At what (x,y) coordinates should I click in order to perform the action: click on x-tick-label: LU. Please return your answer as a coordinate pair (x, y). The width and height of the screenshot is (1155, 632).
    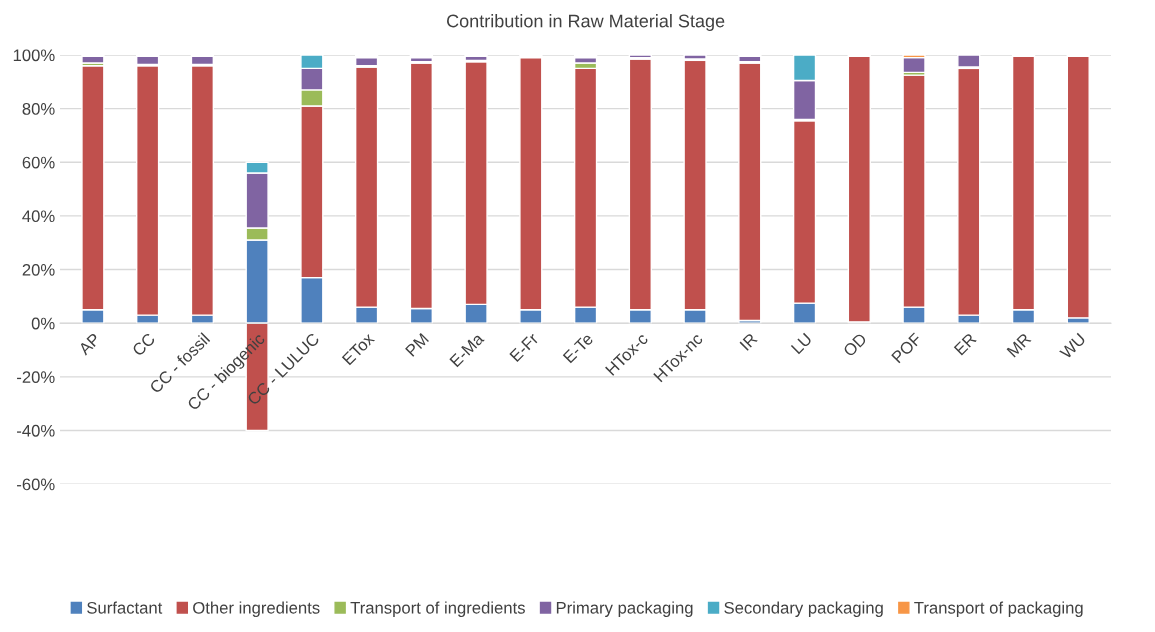
    Looking at the image, I should click on (801, 343).